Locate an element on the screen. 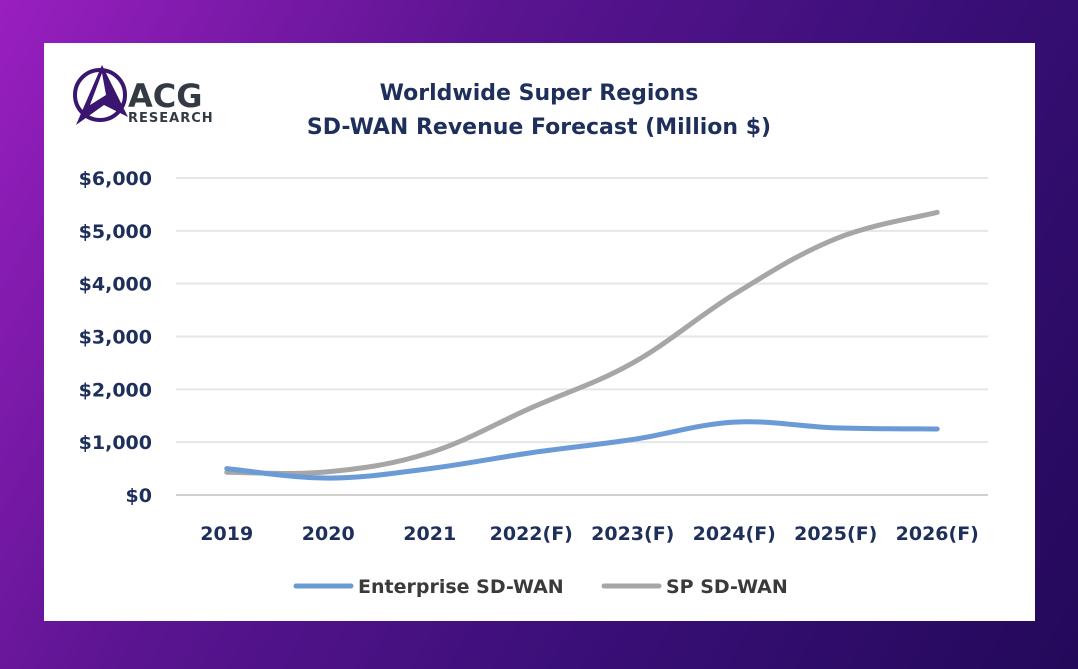  x-tick-label: 2025(F) is located at coordinates (835, 534).